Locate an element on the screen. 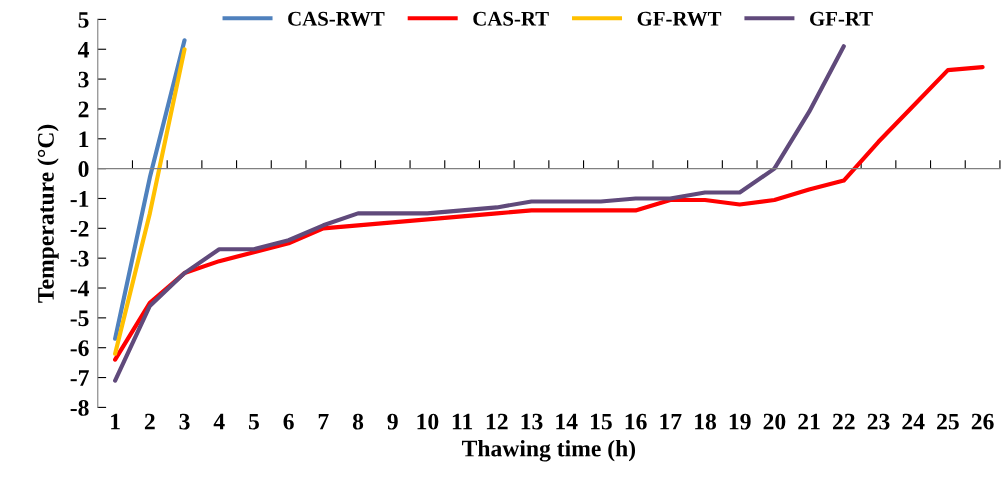  x-tick-label: 7 is located at coordinates (323, 421).